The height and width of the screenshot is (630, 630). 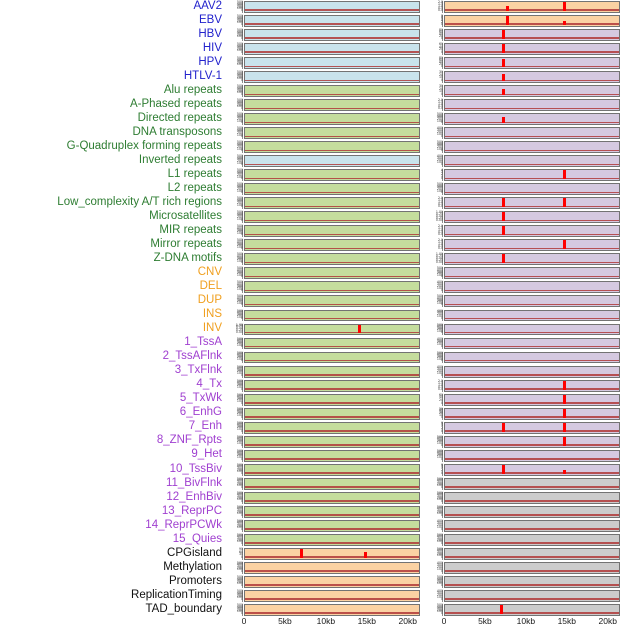 I want to click on y-axis-right-row-8: 500 400 300 200 100 0, so click(x=433, y=119).